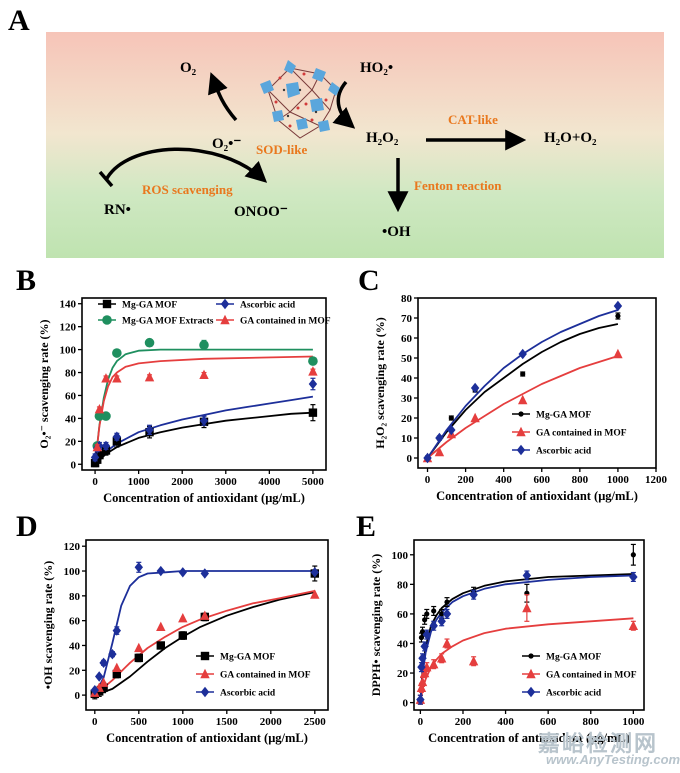 Image resolution: width=680 pixels, height=773 pixels. What do you see at coordinates (580, 480) in the screenshot?
I see `x-tick-label: 800` at bounding box center [580, 480].